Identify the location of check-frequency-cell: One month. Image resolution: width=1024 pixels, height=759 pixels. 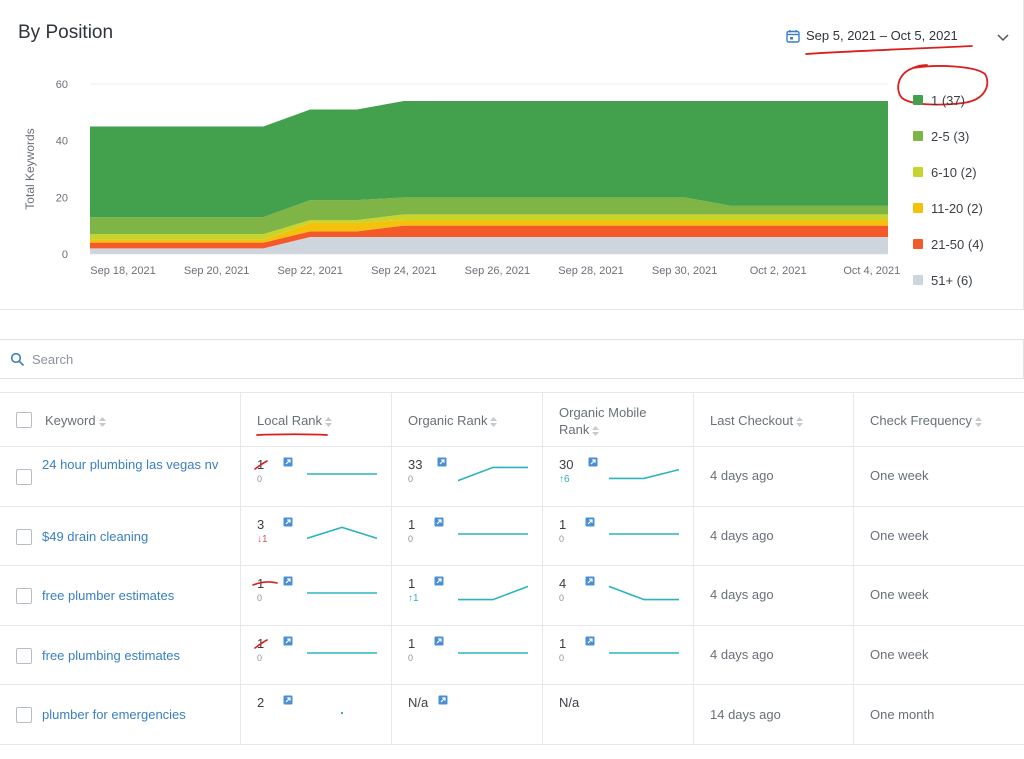
(939, 714).